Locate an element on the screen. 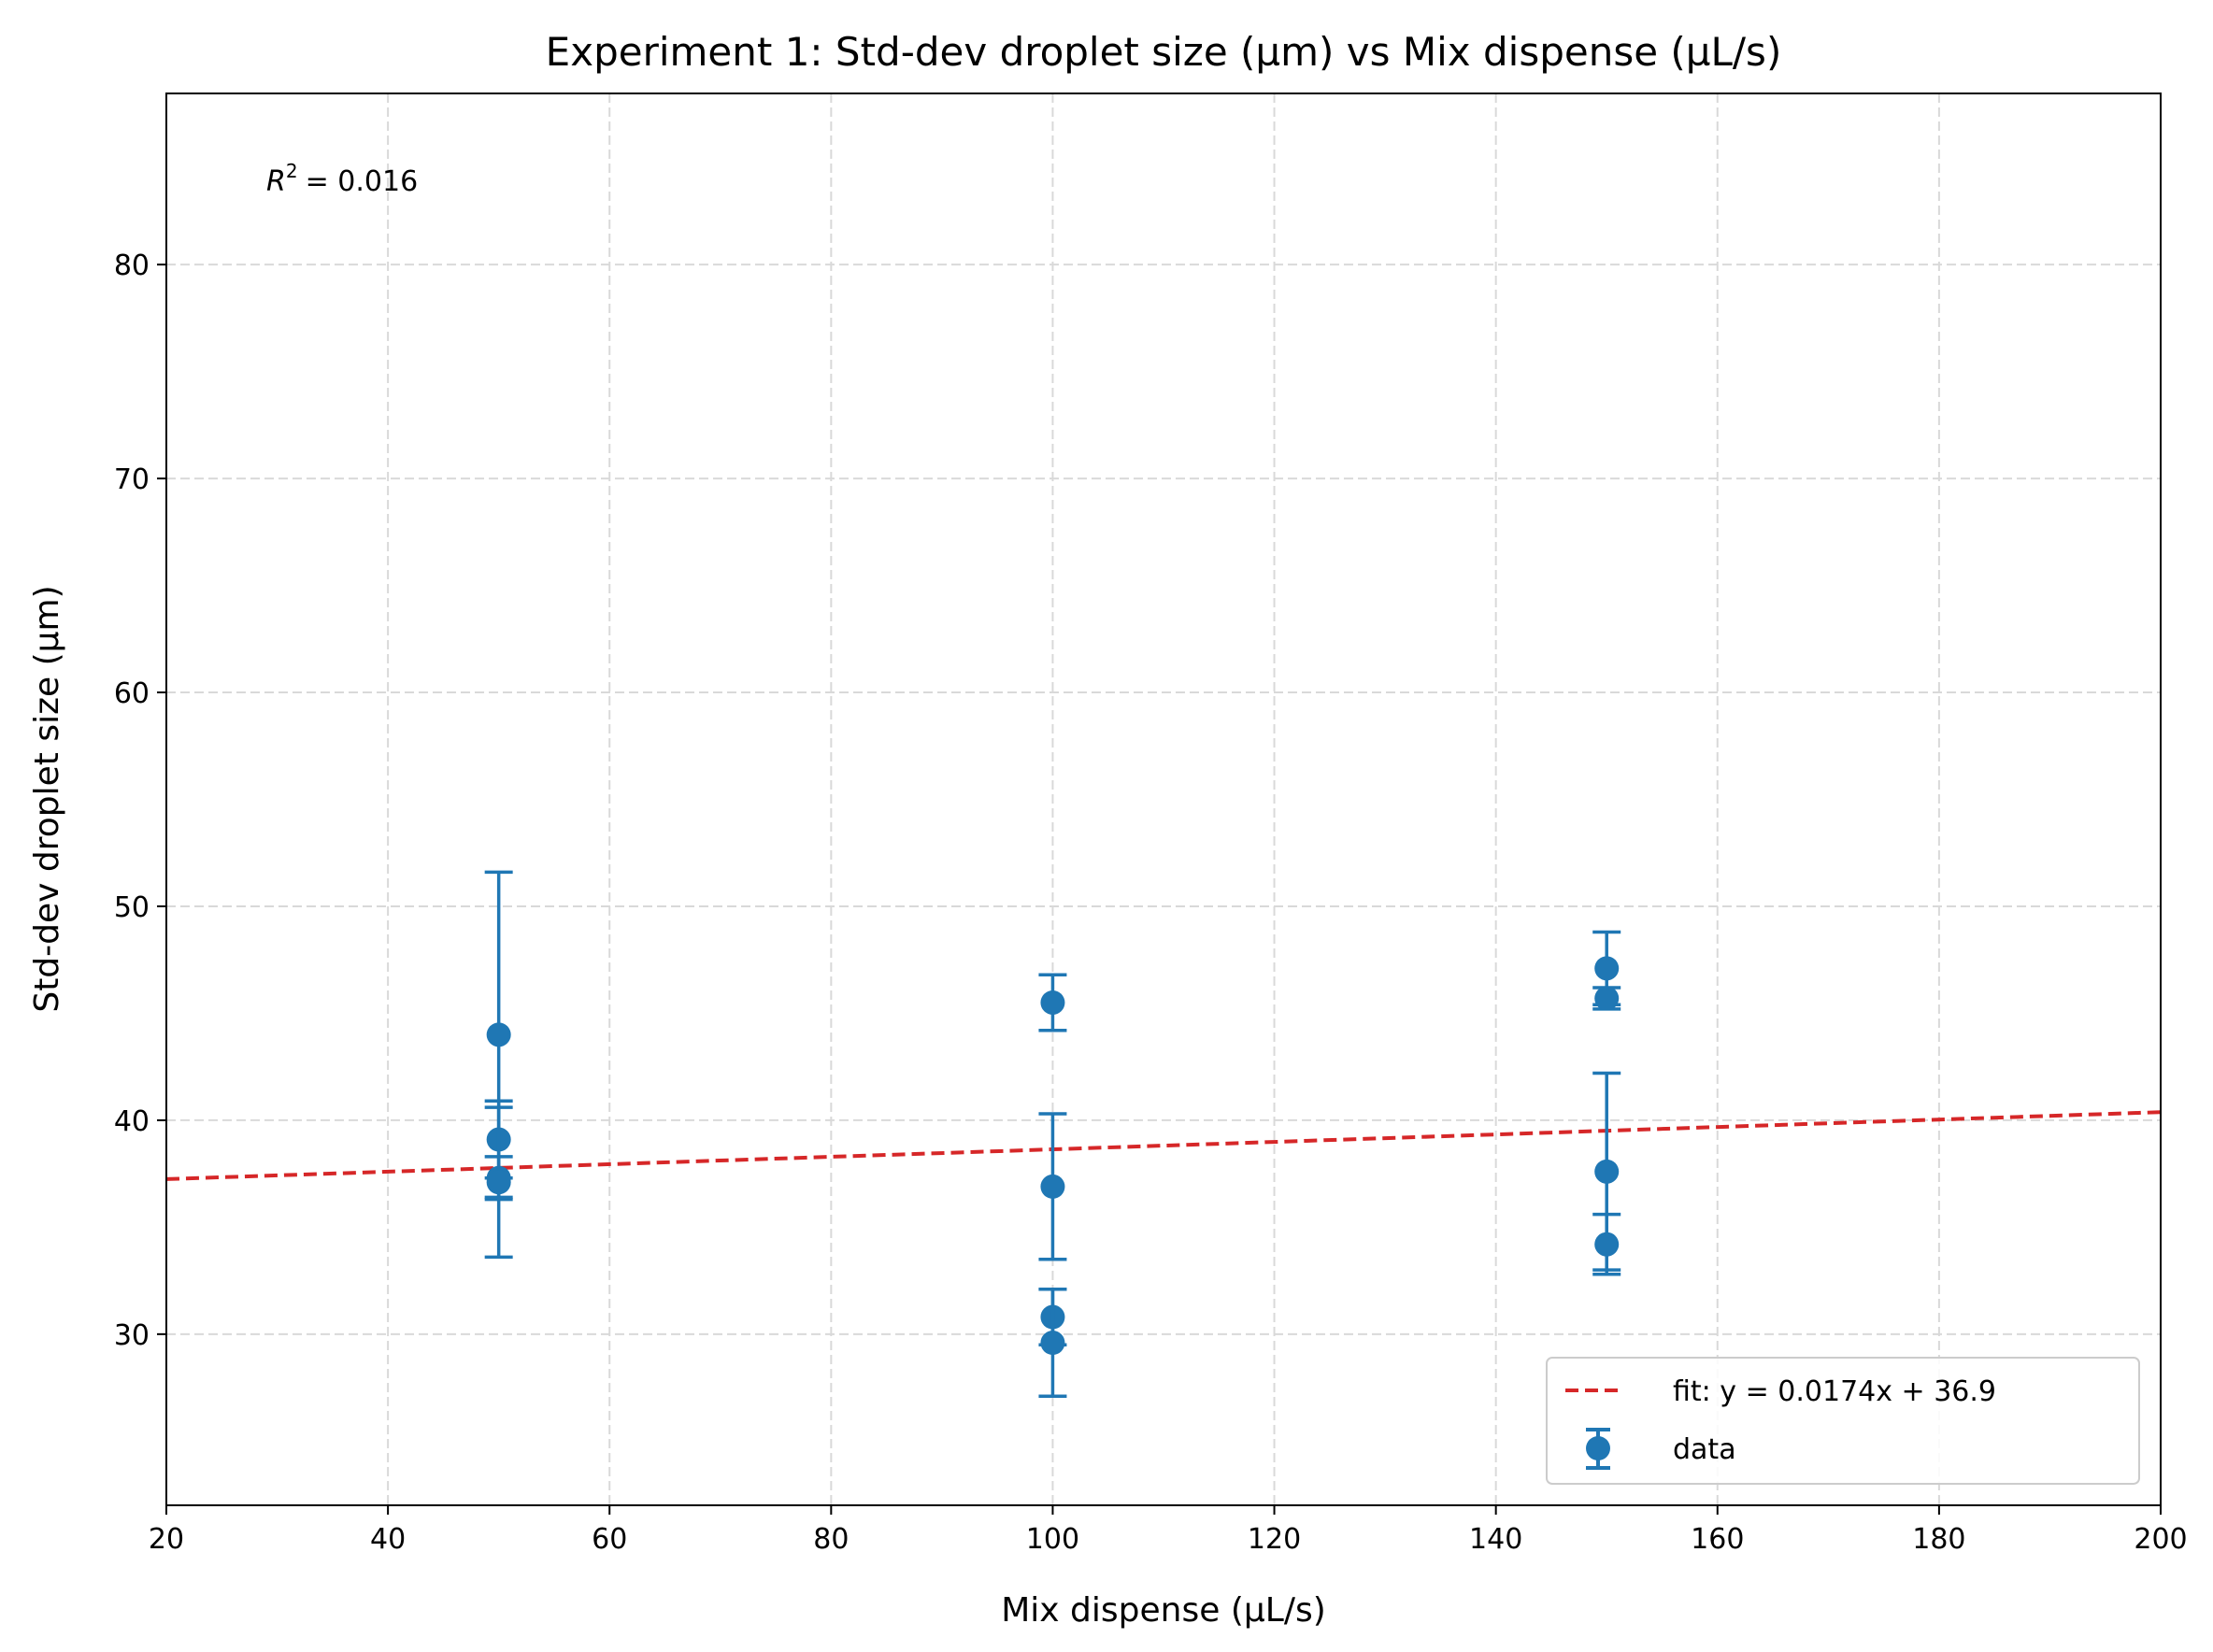 The image size is (2213, 1652). y-tick-label: 70 is located at coordinates (132, 479).